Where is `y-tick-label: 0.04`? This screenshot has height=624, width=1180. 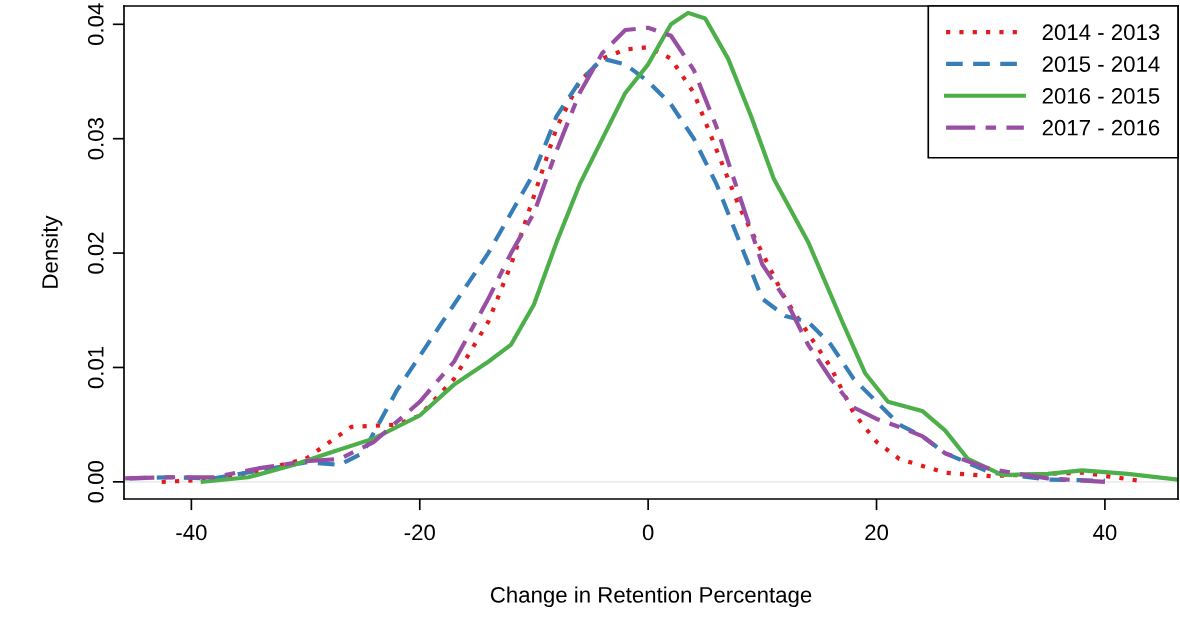
y-tick-label: 0.04 is located at coordinates (95, 24).